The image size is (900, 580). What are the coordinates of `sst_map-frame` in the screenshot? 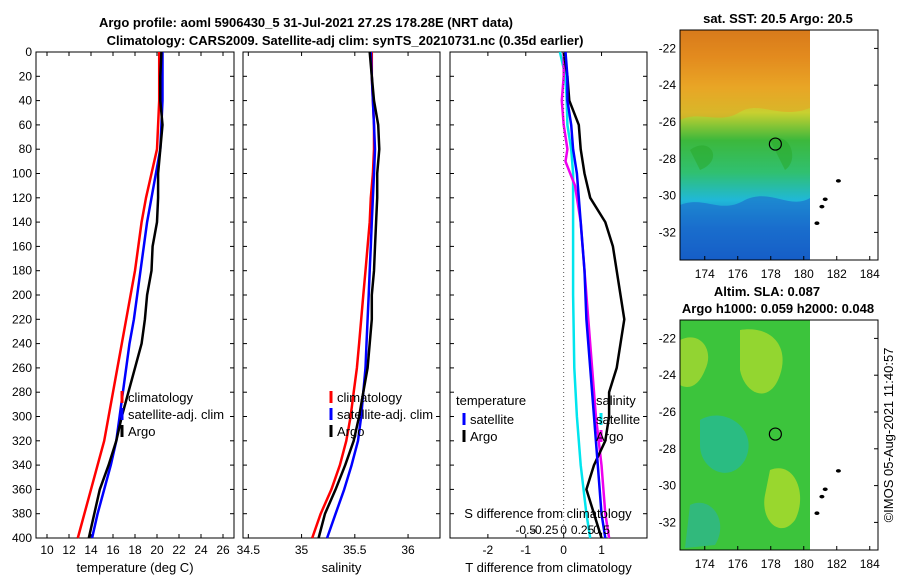 It's located at (779, 145).